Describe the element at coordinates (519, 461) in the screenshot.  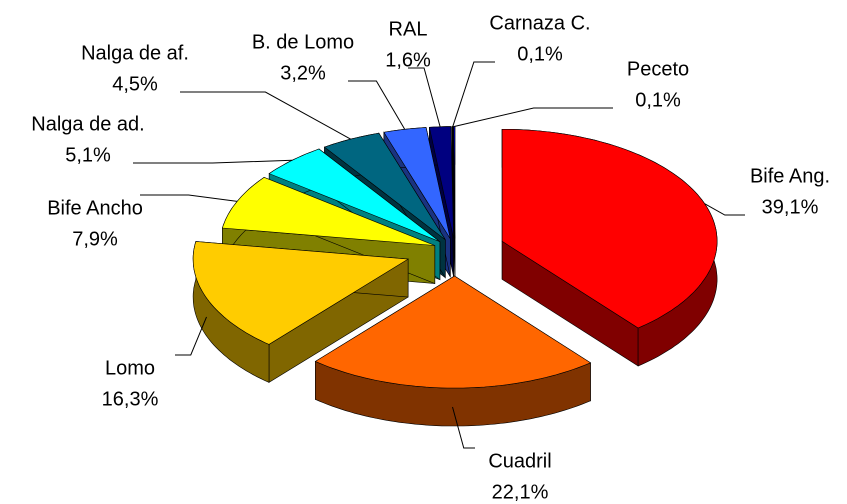
I see `slice-label: Cuadril` at that location.